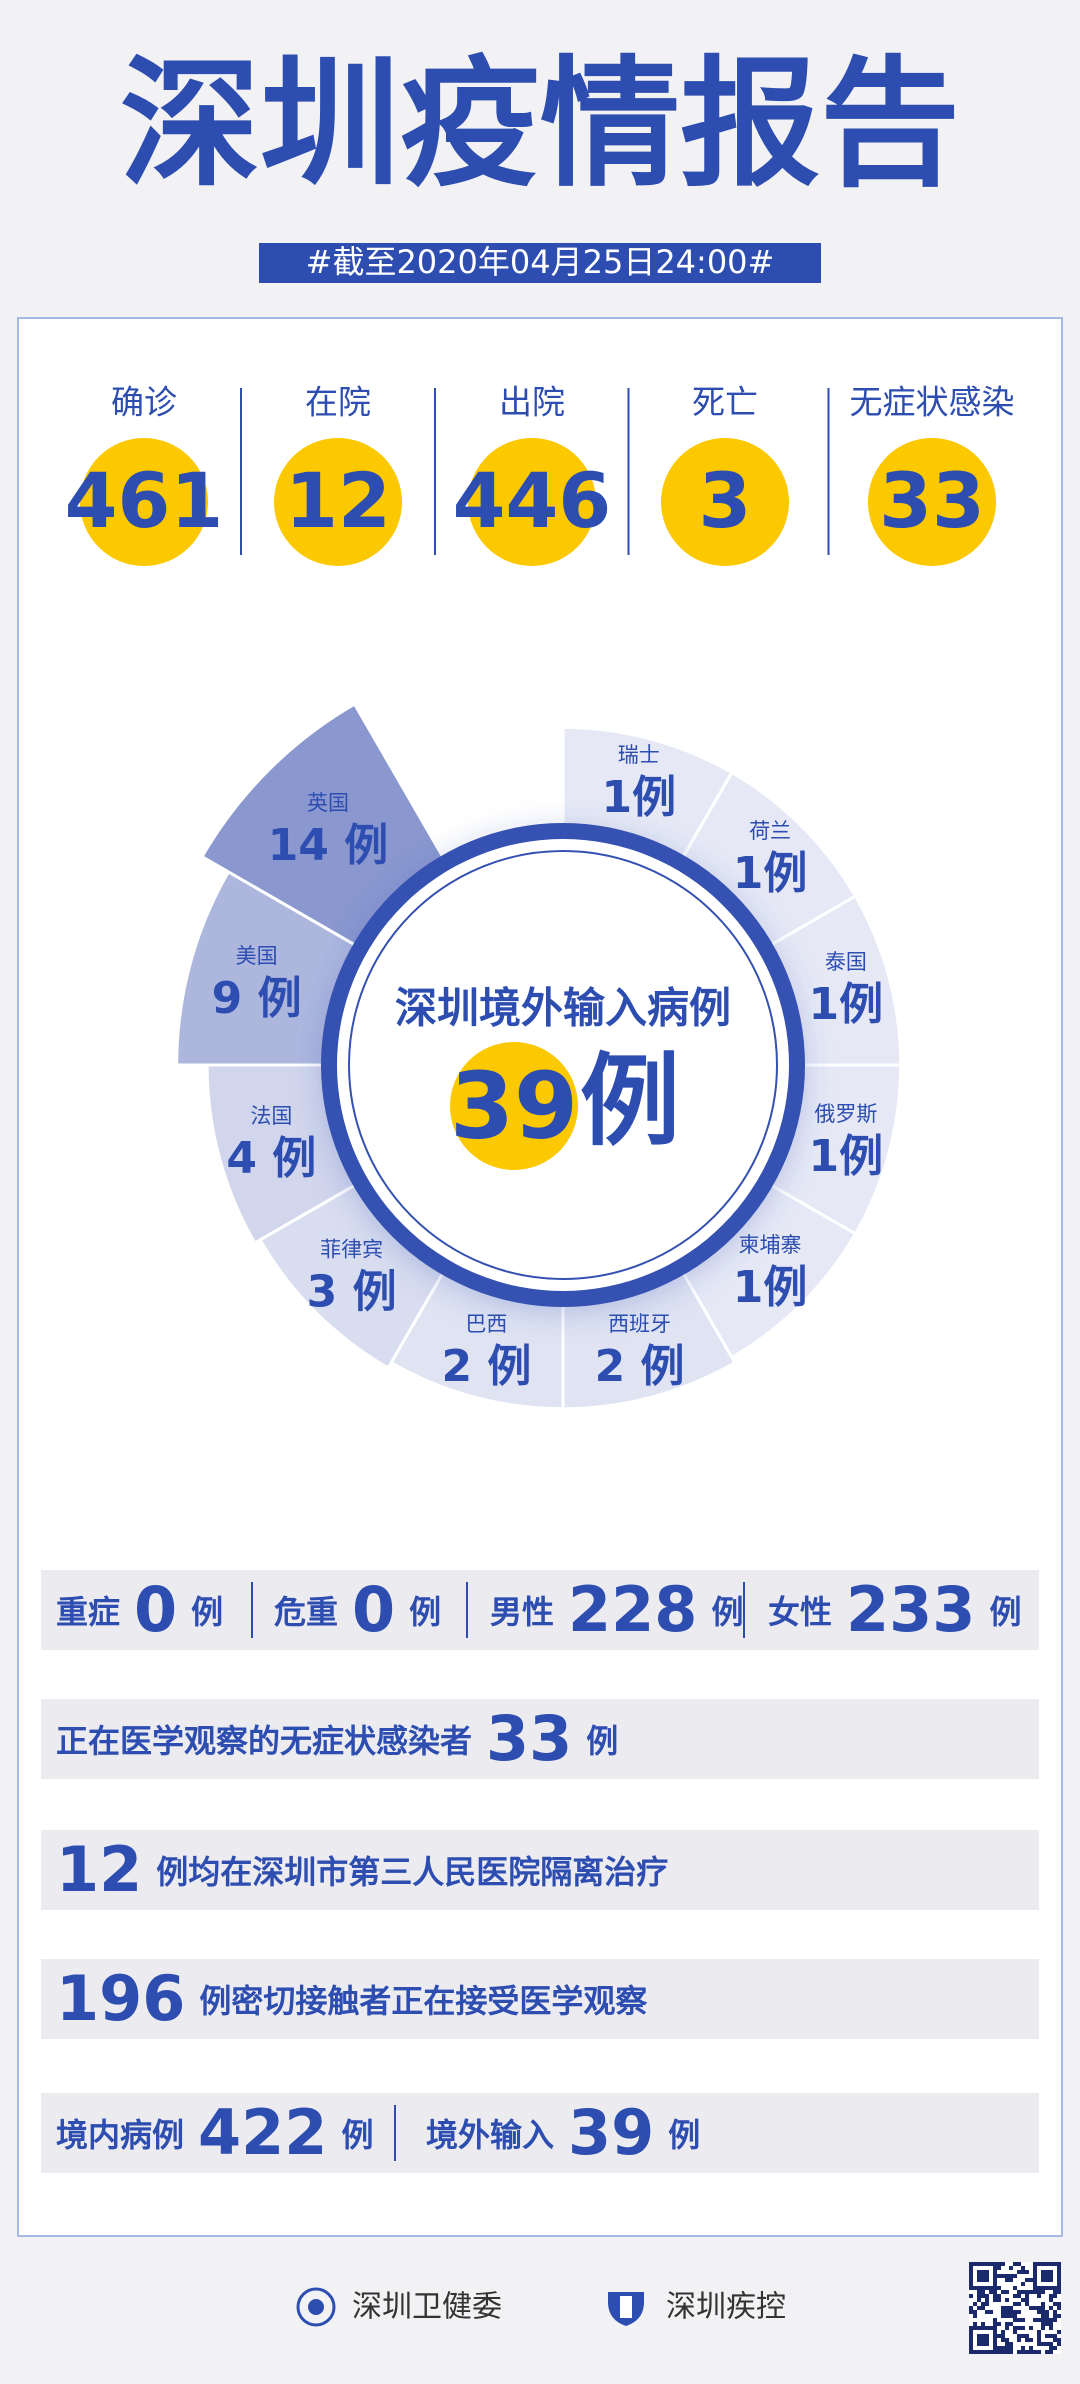  What do you see at coordinates (338, 402) in the screenshot?
I see `stat-label: 在院` at bounding box center [338, 402].